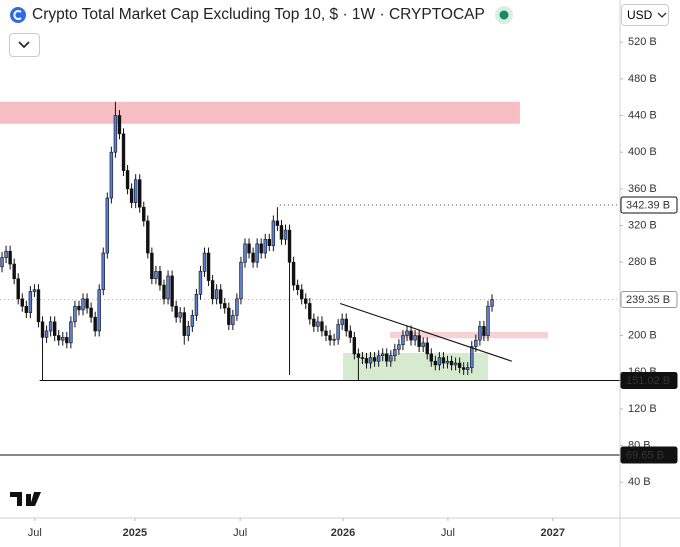 This screenshot has width=680, height=547. Describe the element at coordinates (642, 152) in the screenshot. I see `y-tick-label: 400 B` at that location.